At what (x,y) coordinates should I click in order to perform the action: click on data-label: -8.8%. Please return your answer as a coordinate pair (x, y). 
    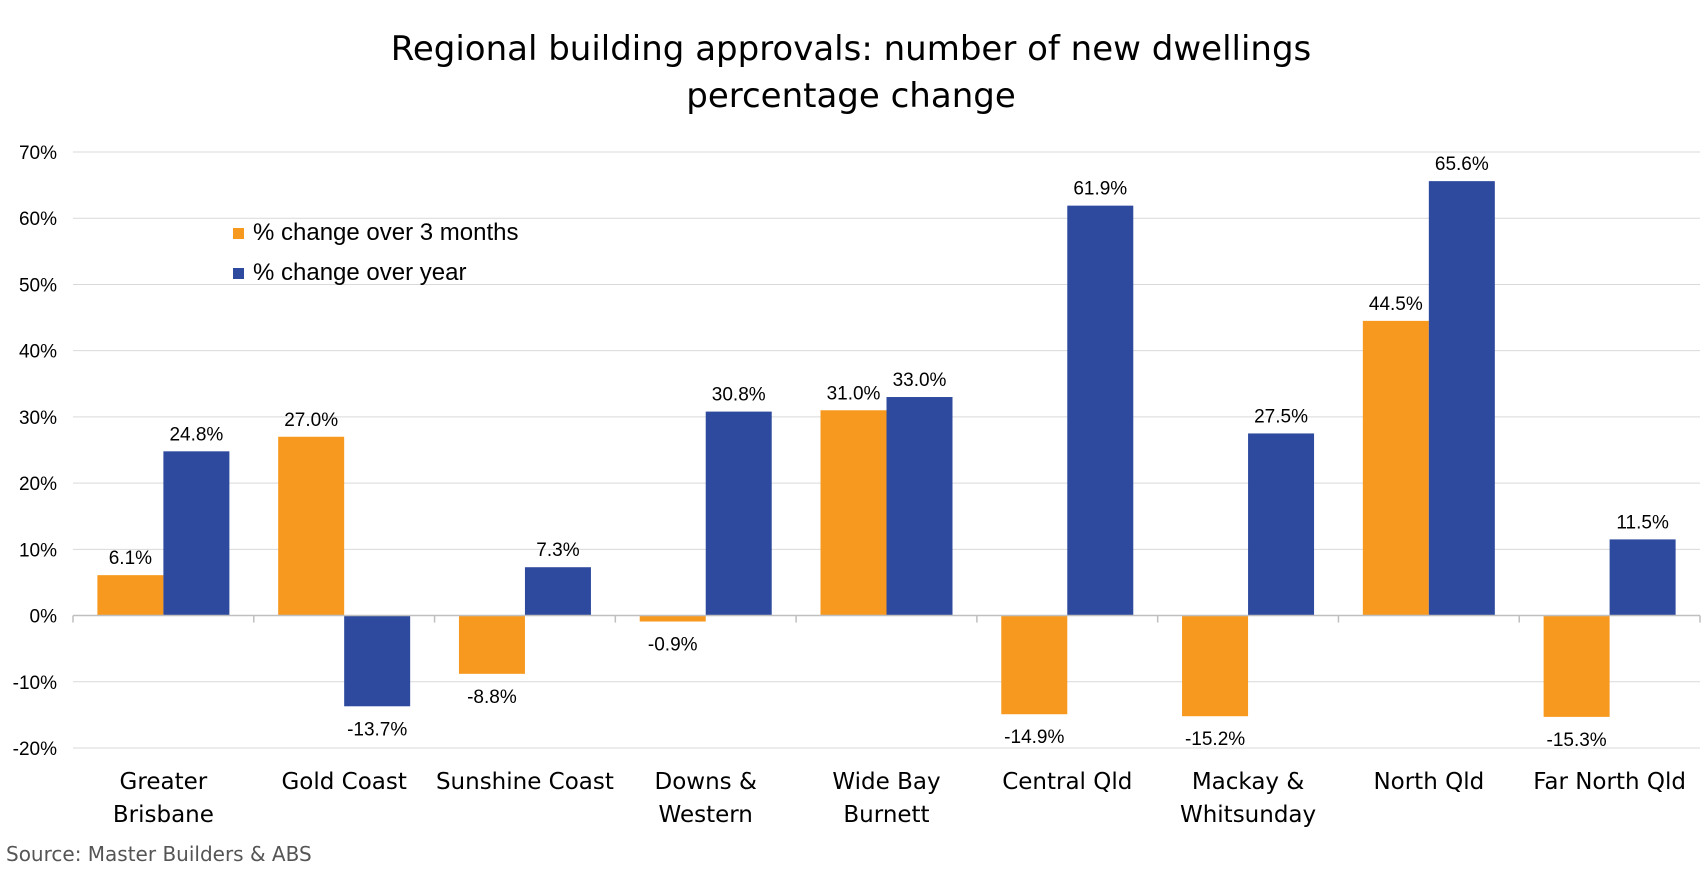
    Looking at the image, I should click on (492, 697).